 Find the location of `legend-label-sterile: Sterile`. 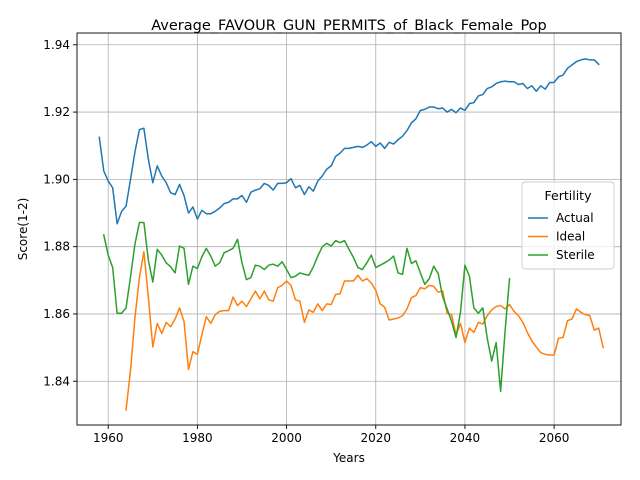

legend-label-sterile: Sterile is located at coordinates (575, 255).